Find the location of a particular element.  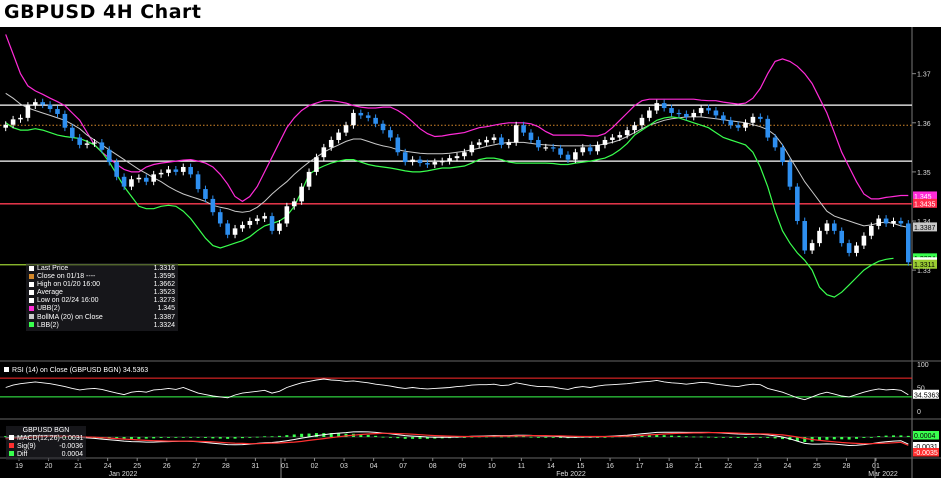

x-tick-label: 25 is located at coordinates (817, 466).